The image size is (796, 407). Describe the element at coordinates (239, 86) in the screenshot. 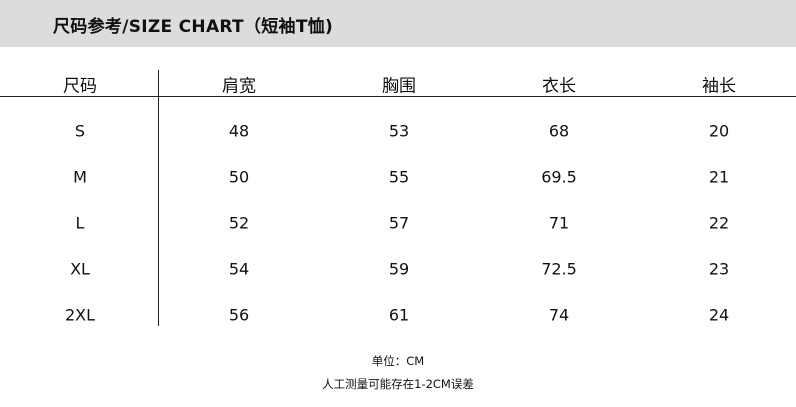

I see `column-header: 肩宽` at that location.